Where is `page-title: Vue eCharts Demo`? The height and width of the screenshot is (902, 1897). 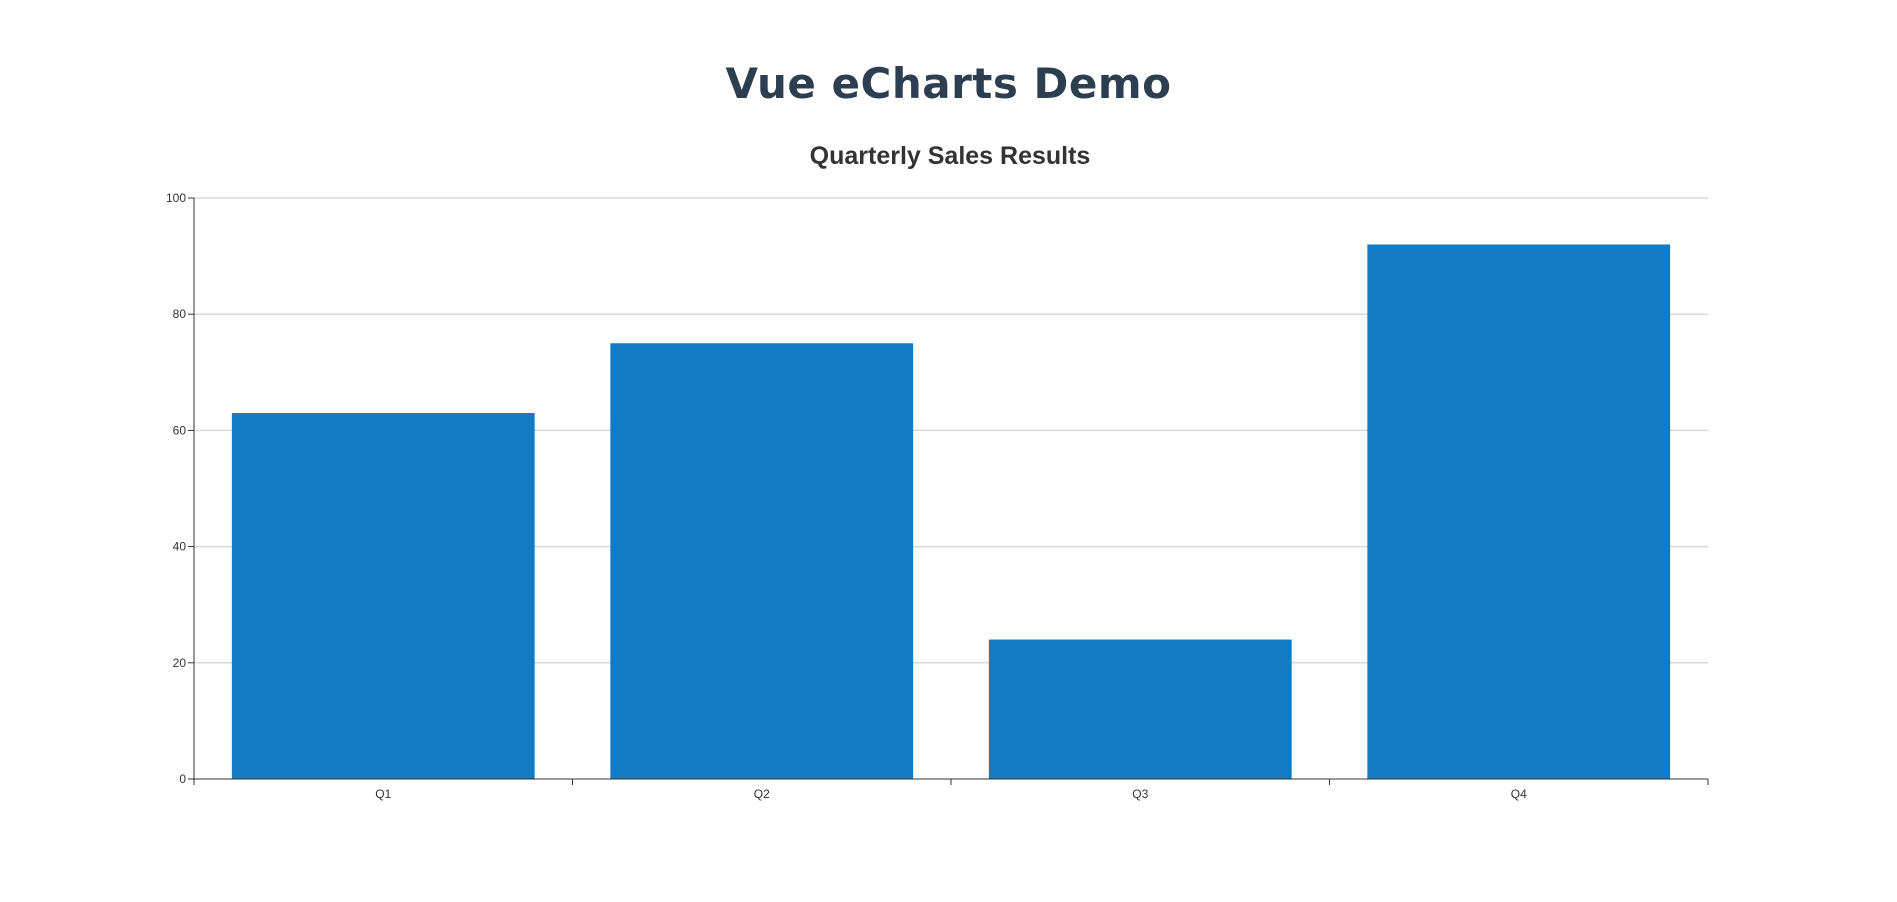
page-title: Vue eCharts Demo is located at coordinates (948, 83).